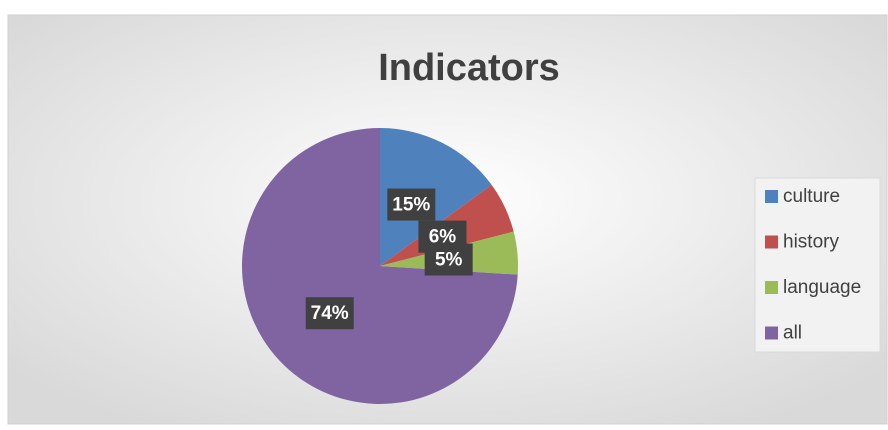 This screenshot has height=430, width=888. I want to click on legend-label: language, so click(822, 287).